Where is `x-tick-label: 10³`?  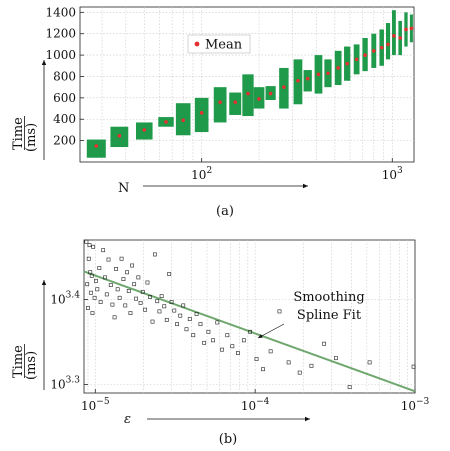 x-tick-label: 10³ is located at coordinates (392, 174).